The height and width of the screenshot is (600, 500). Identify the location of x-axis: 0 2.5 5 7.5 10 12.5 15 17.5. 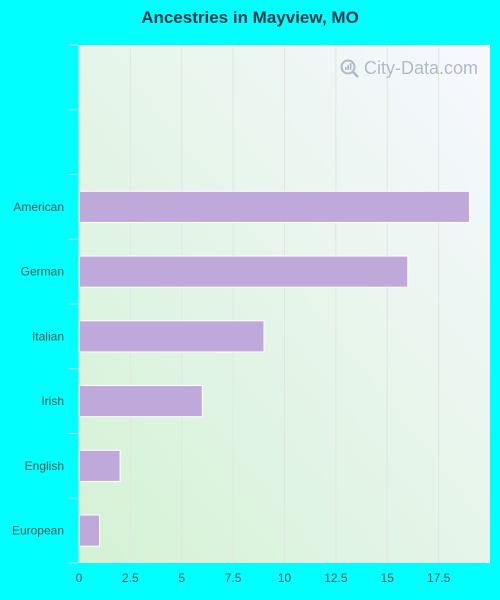
(263, 578).